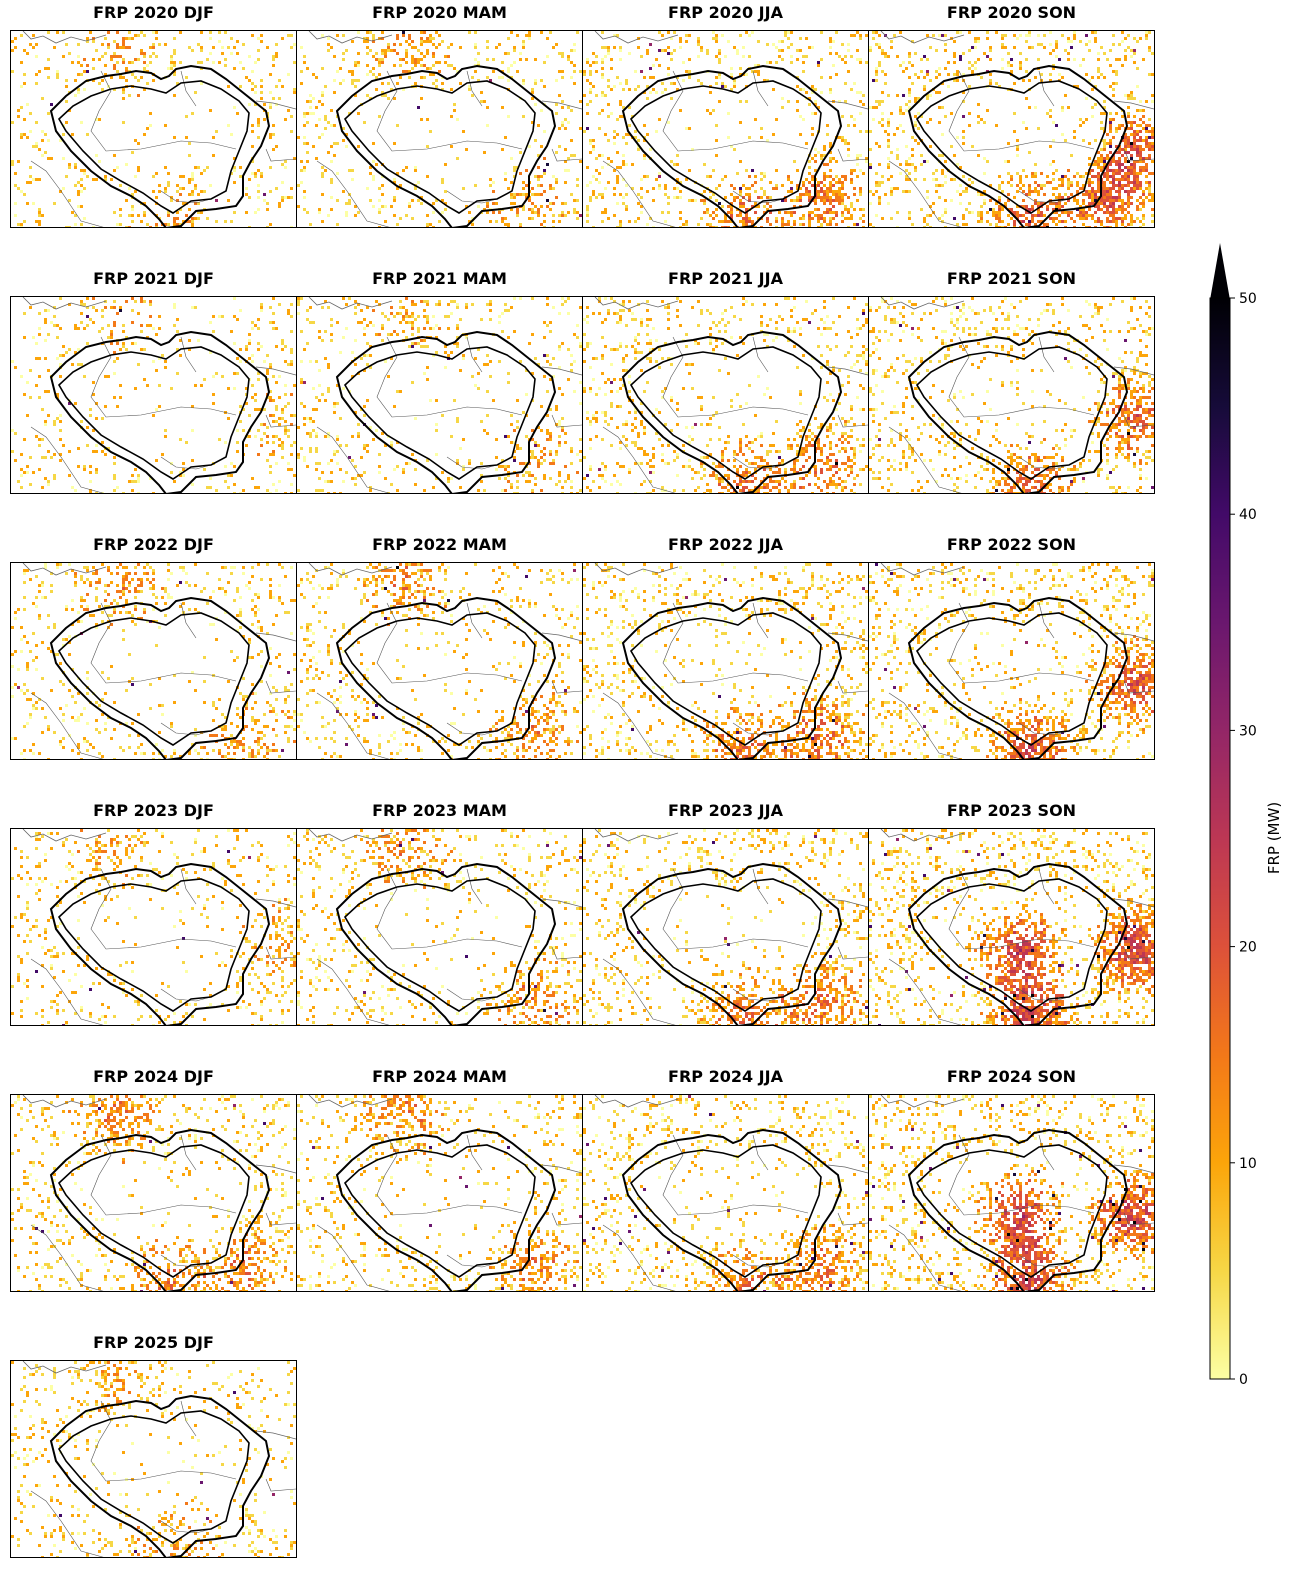 This screenshot has height=1591, width=1311. I want to click on panel-title: FRP 2020 DJF, so click(153, 12).